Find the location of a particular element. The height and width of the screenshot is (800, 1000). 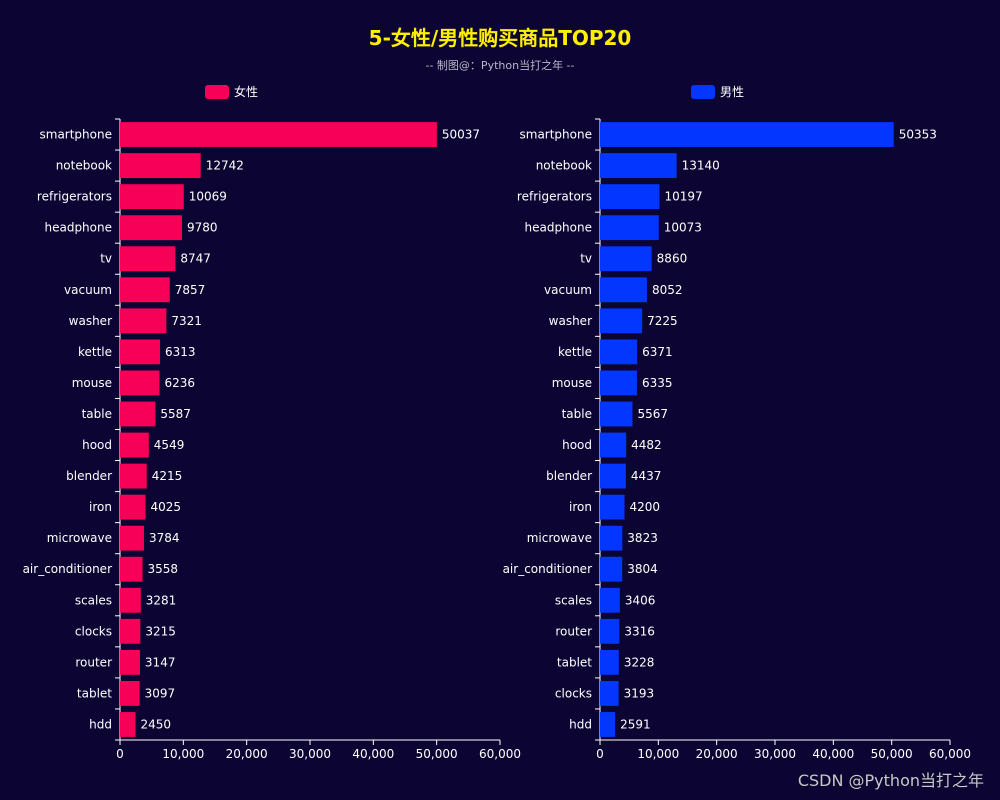

male-value-label: 3193 is located at coordinates (639, 693).